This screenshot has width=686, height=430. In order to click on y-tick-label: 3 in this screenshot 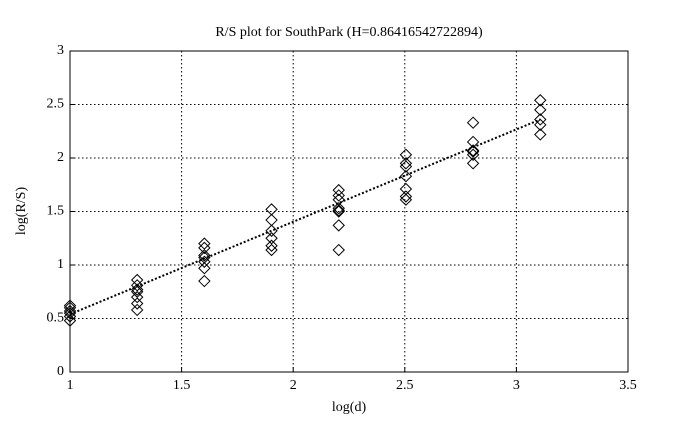, I will do `click(60, 50)`.